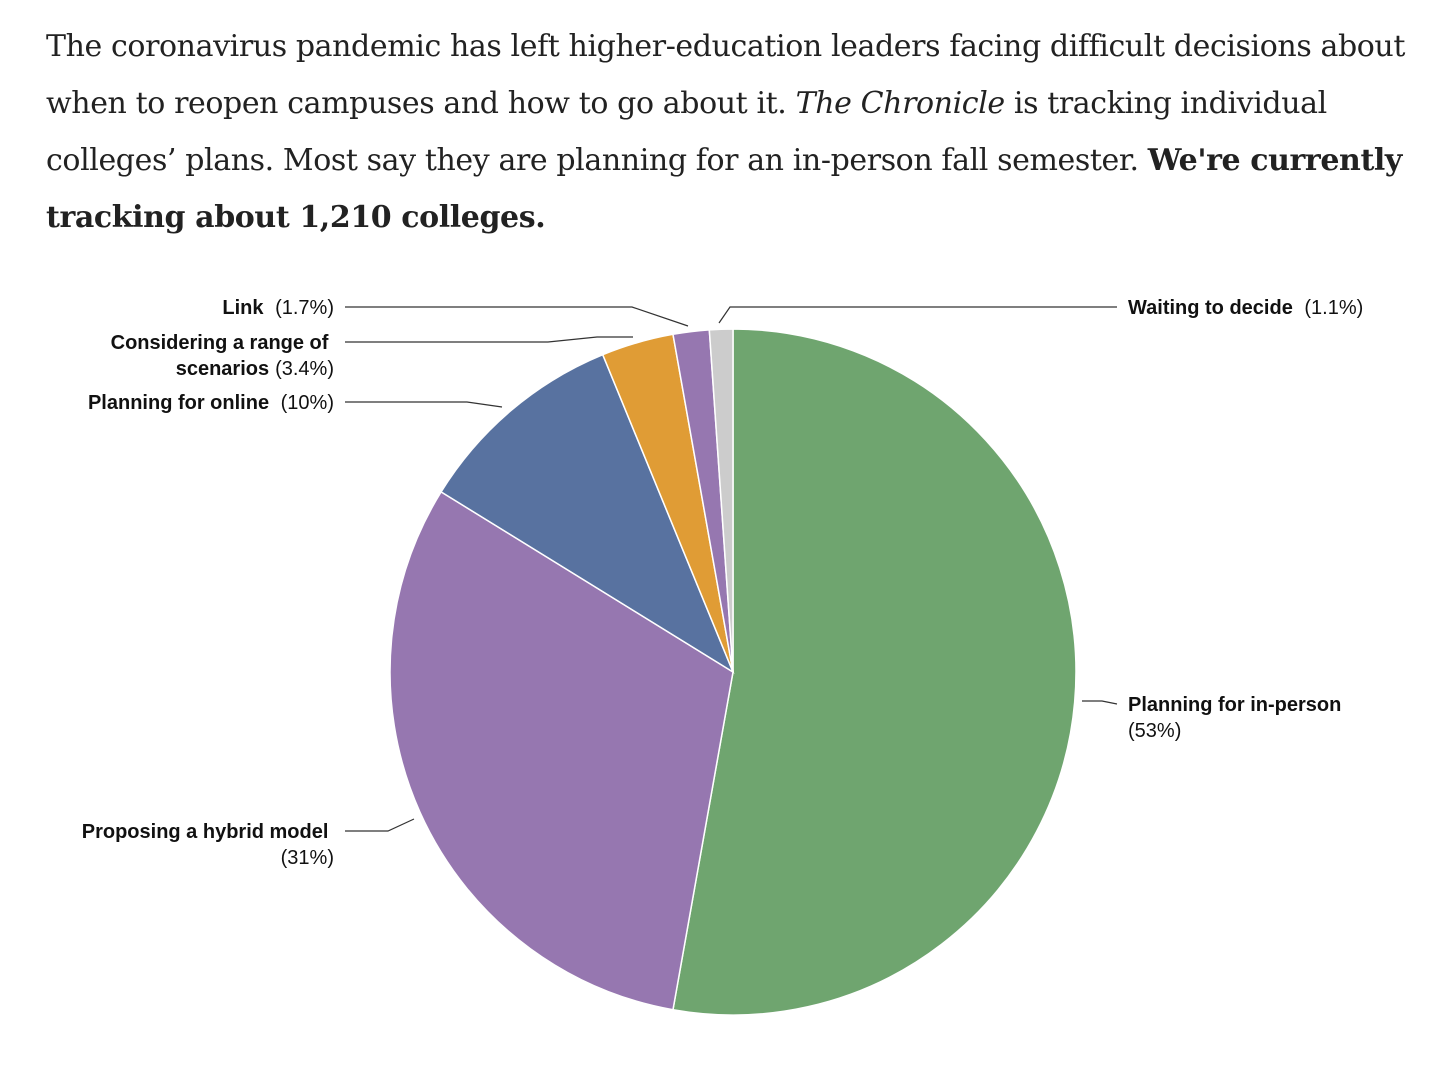 The height and width of the screenshot is (1085, 1456). I want to click on label-hybrid-pct: (31%), so click(307, 858).